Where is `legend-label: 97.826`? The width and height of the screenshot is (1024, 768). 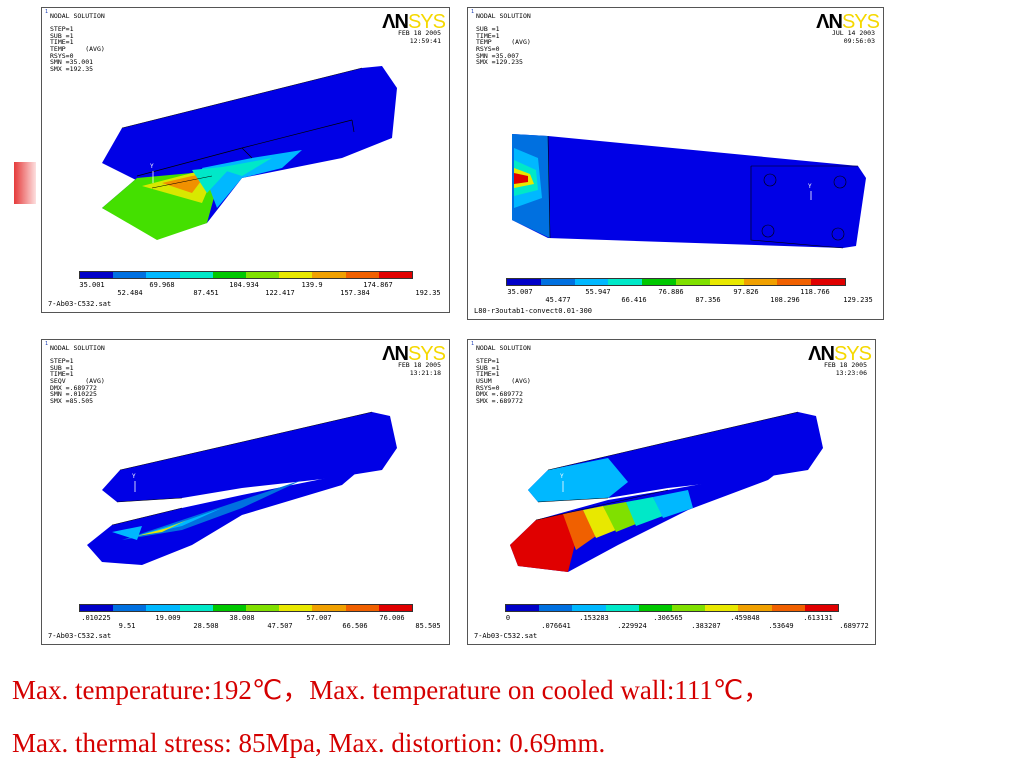
legend-label: 97.826 is located at coordinates (746, 292).